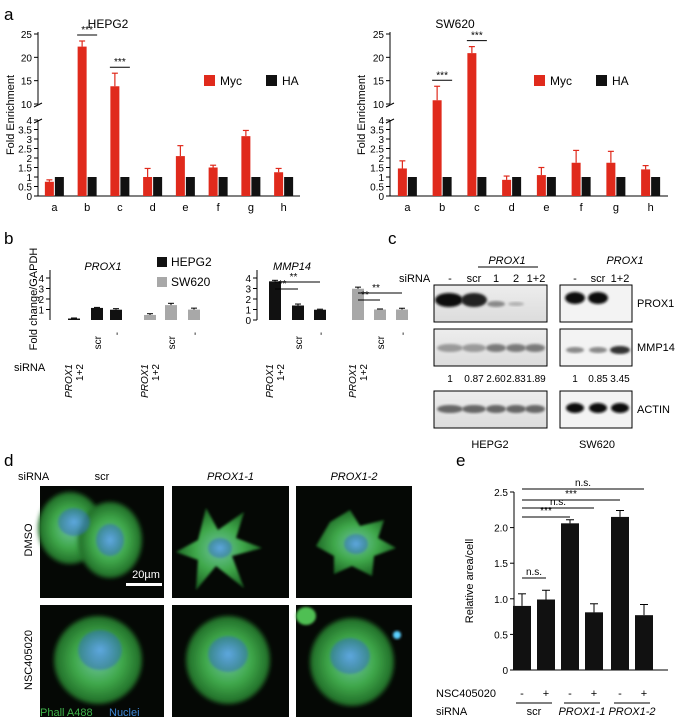 The height and width of the screenshot is (720, 685). I want to click on blot-cellline-sw620: SW620, so click(597, 445).